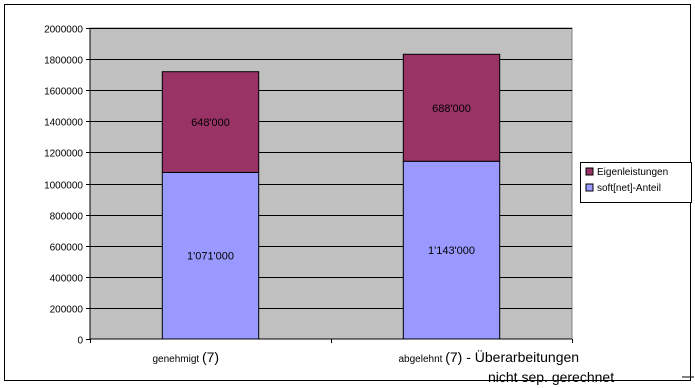  I want to click on note-continuation: nicht sep. gerechnet, so click(551, 377).